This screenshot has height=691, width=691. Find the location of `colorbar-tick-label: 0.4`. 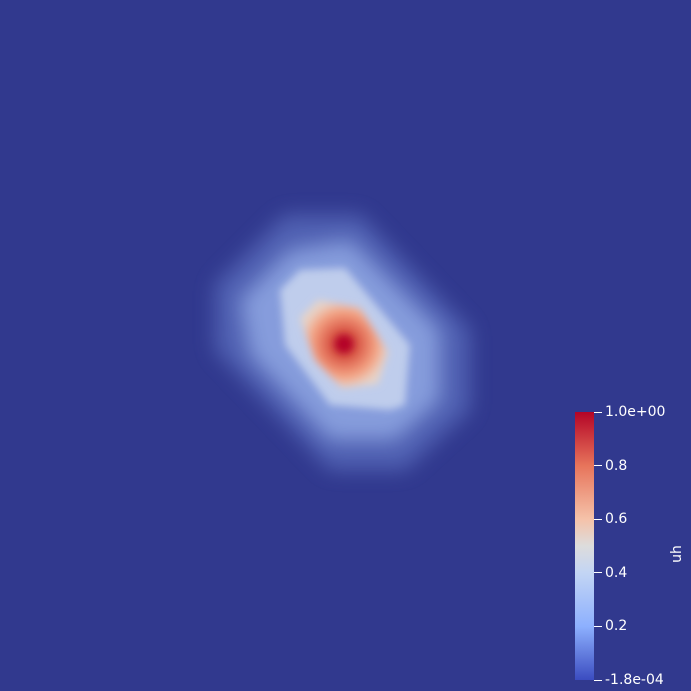

colorbar-tick-label: 0.4 is located at coordinates (616, 572).